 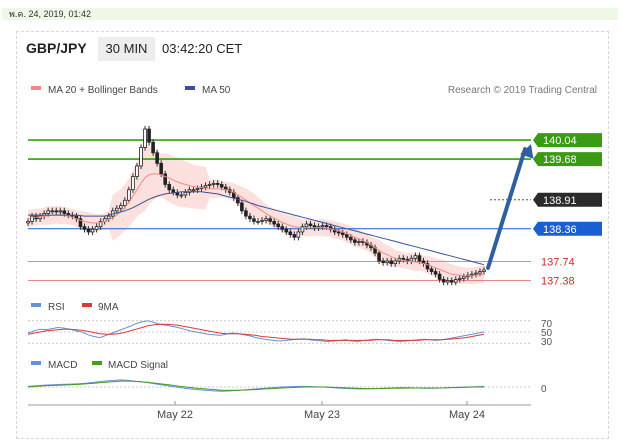 I want to click on rsi-tick-50: 50, so click(x=547, y=333).